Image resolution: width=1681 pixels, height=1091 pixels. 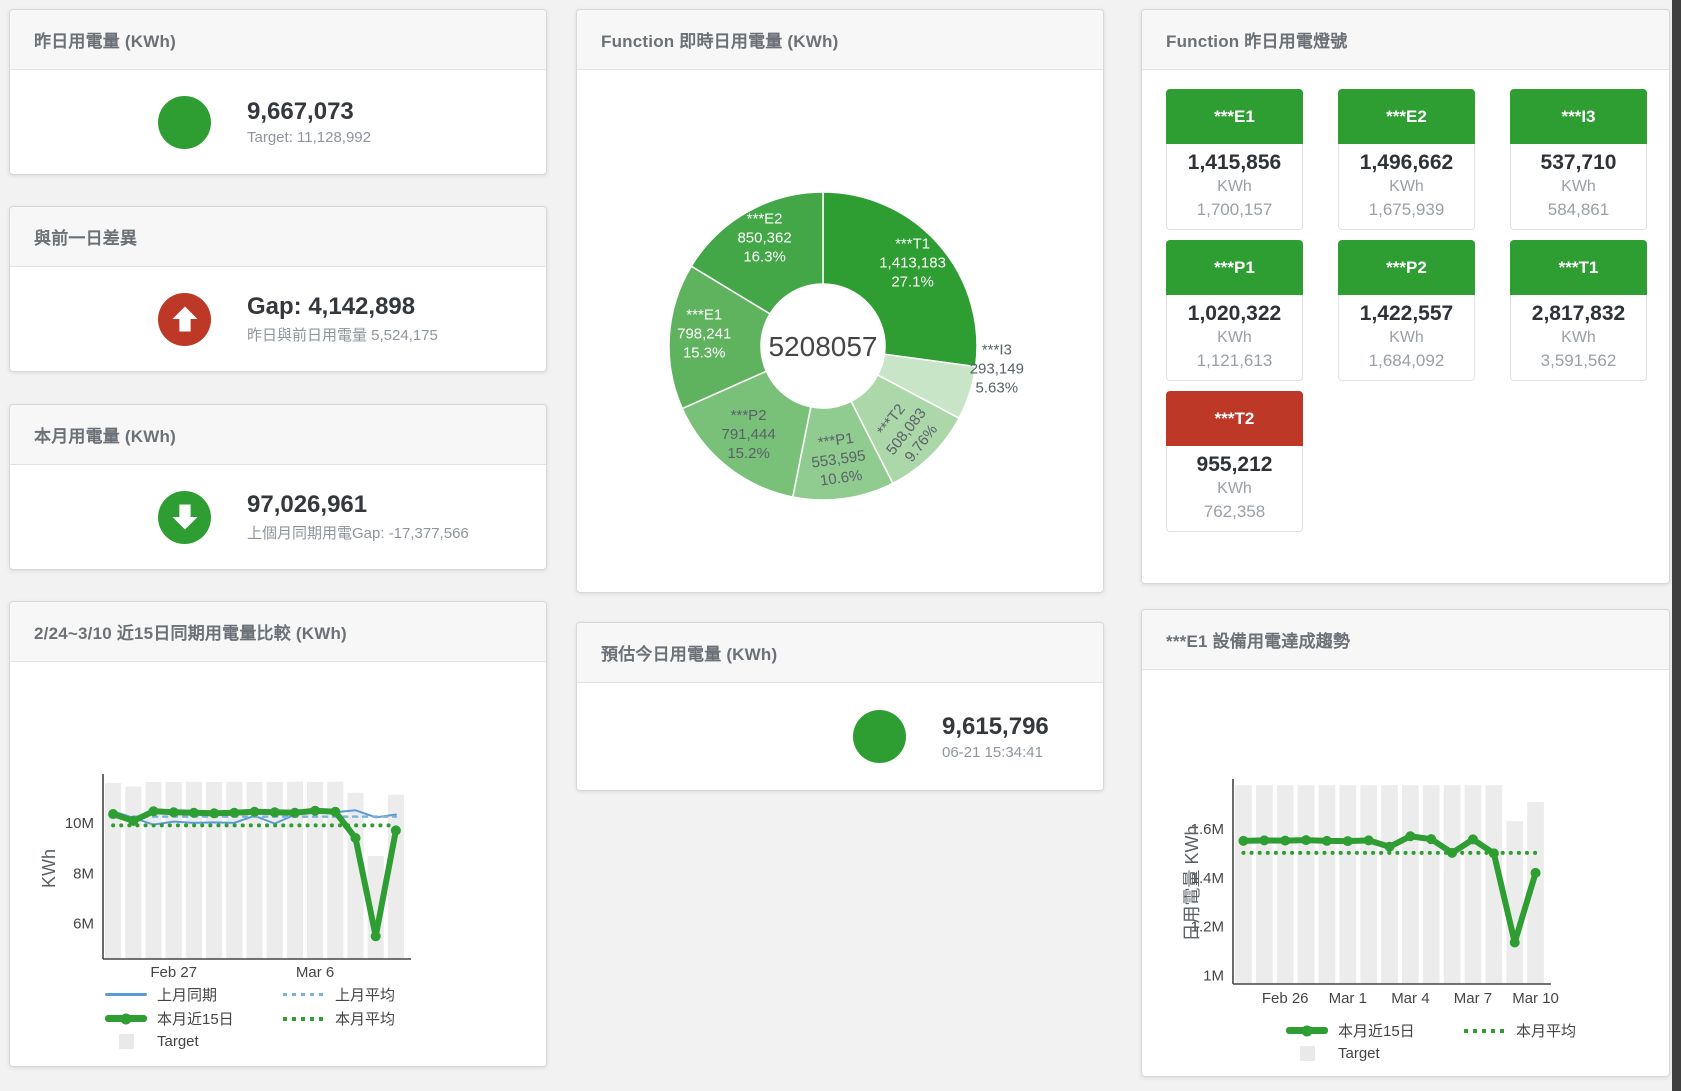 I want to click on tile-header: ***T1, so click(x=1578, y=267).